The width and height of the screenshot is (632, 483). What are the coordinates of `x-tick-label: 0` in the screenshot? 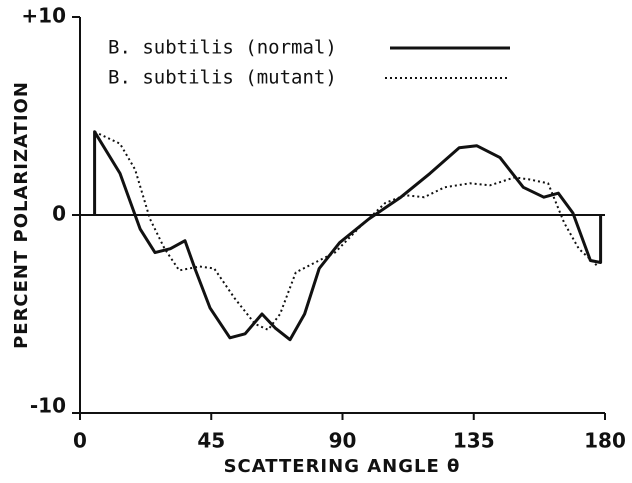 It's located at (80, 441).